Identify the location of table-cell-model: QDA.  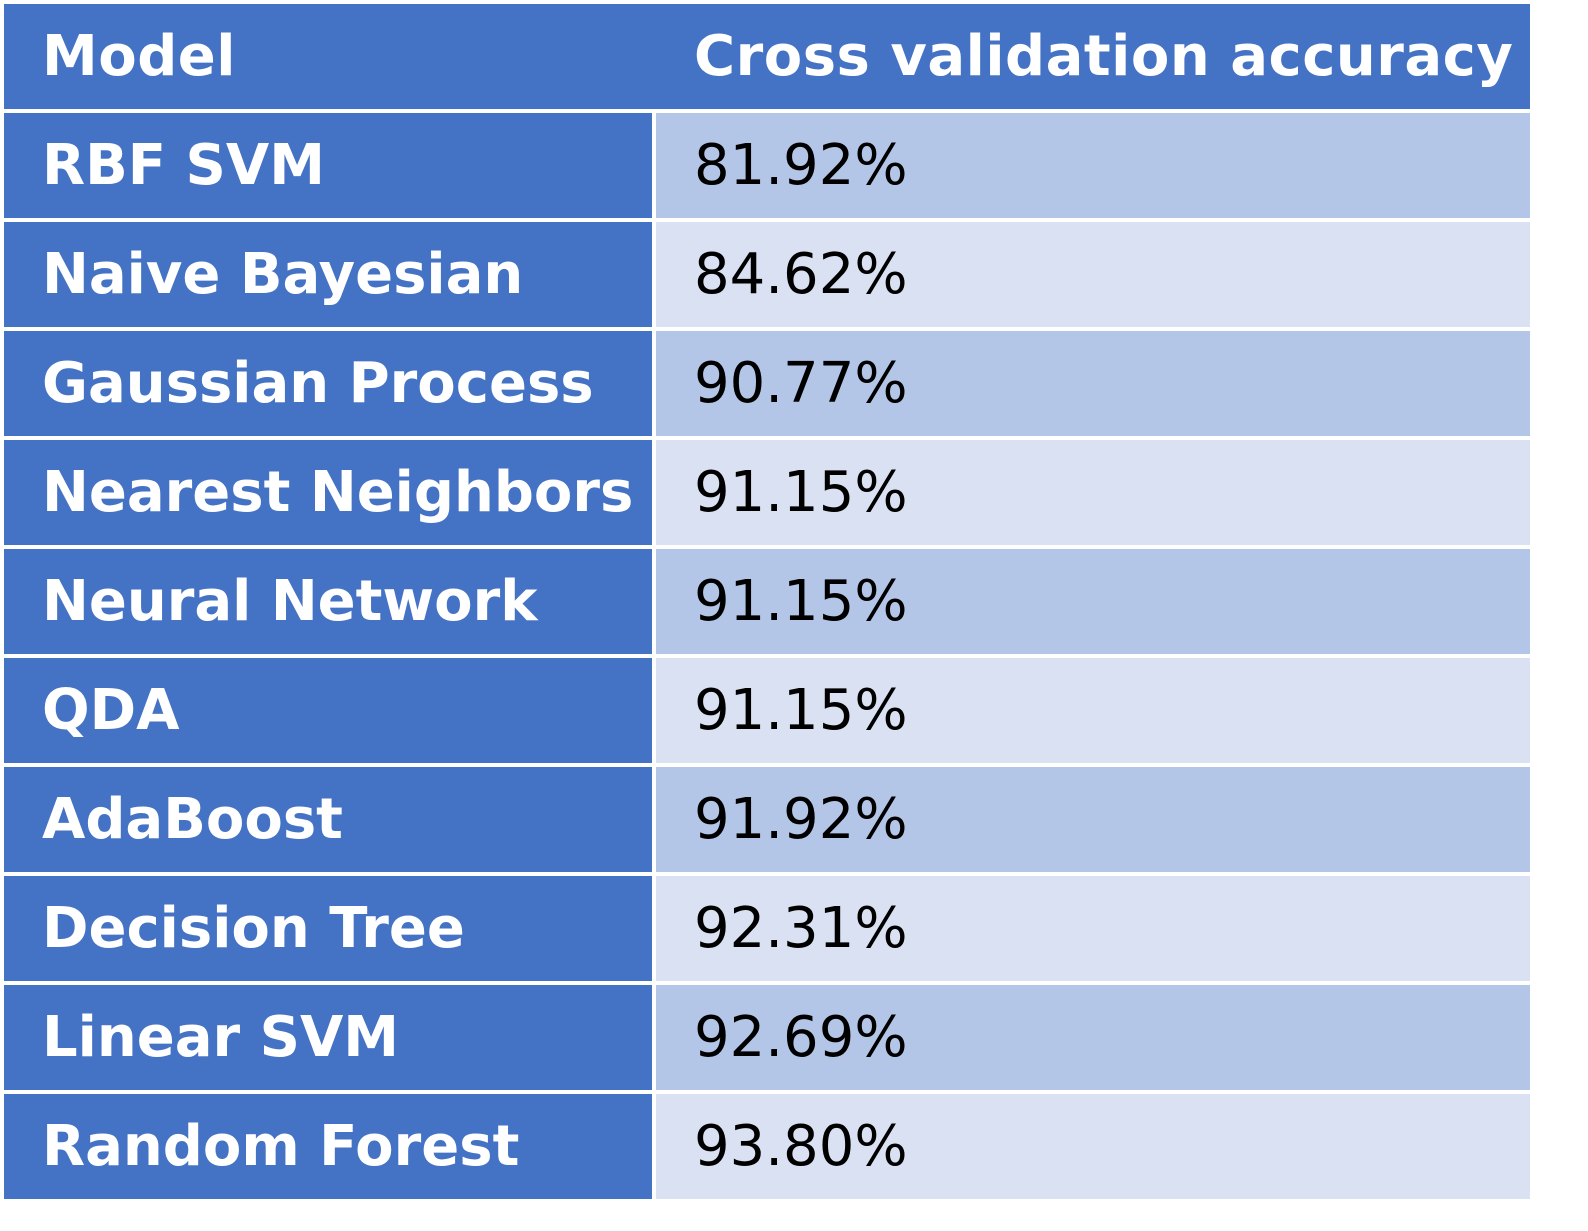
(328, 710).